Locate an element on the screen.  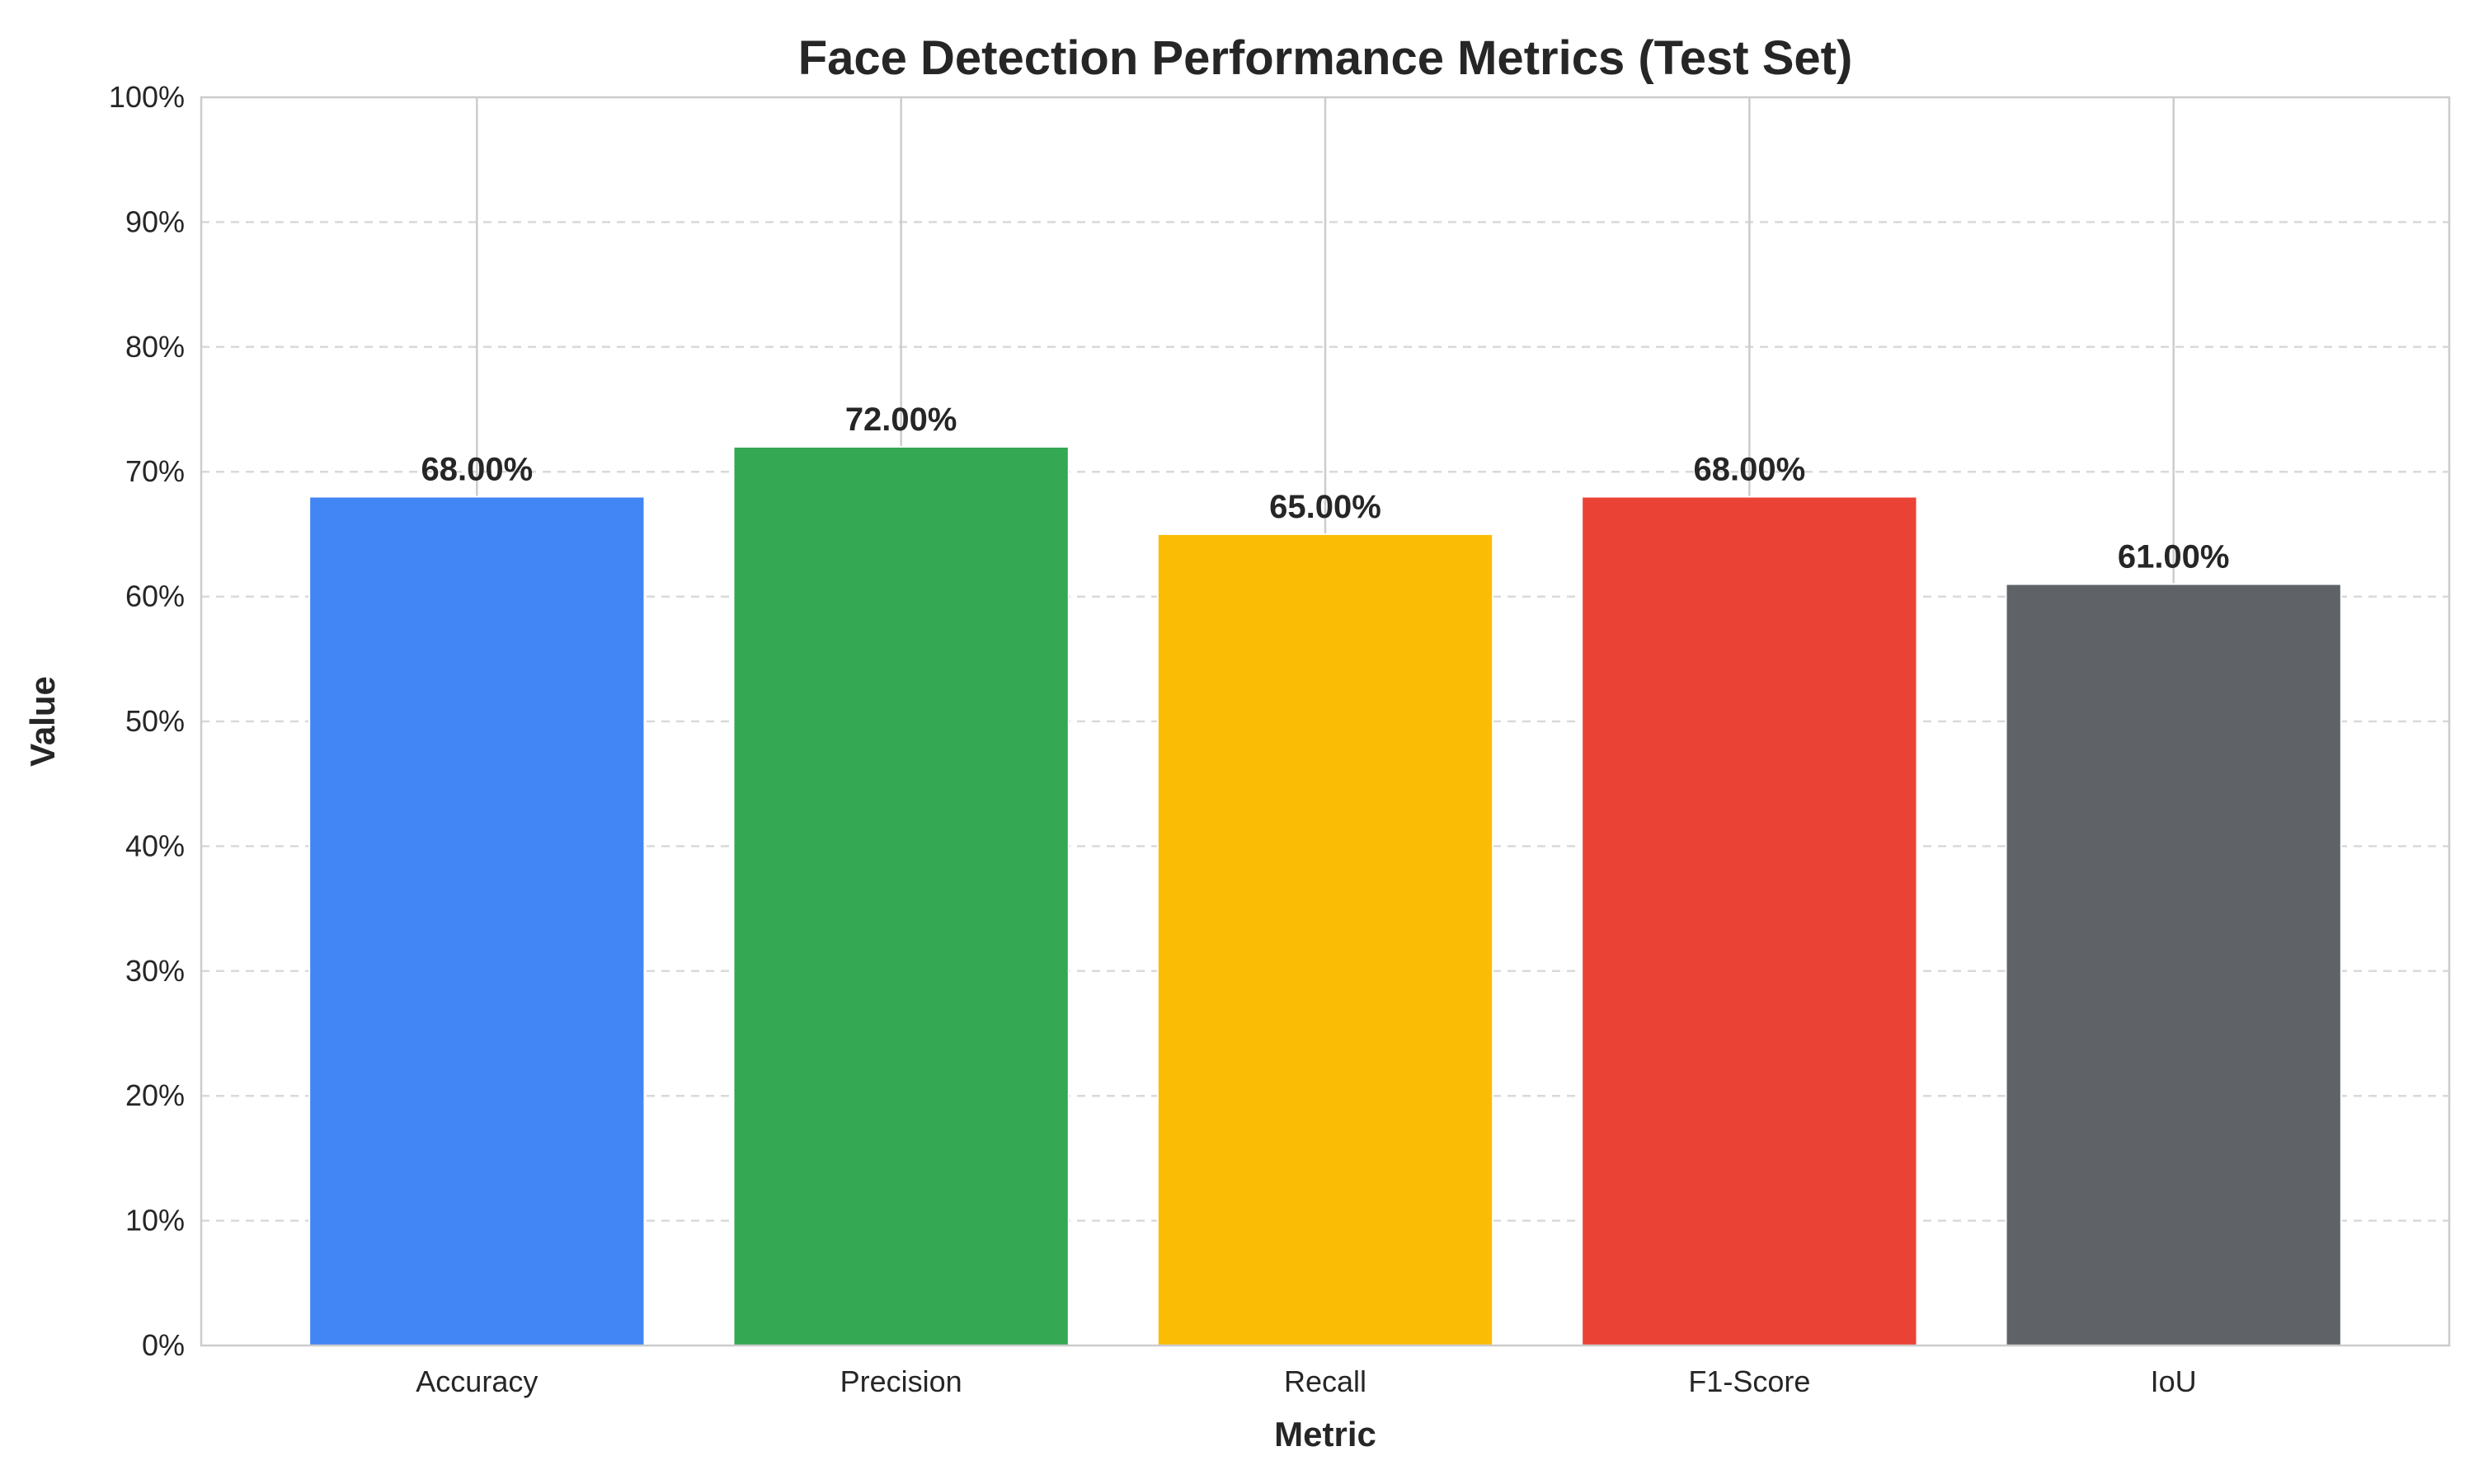
bar-recall is located at coordinates (1325, 940).